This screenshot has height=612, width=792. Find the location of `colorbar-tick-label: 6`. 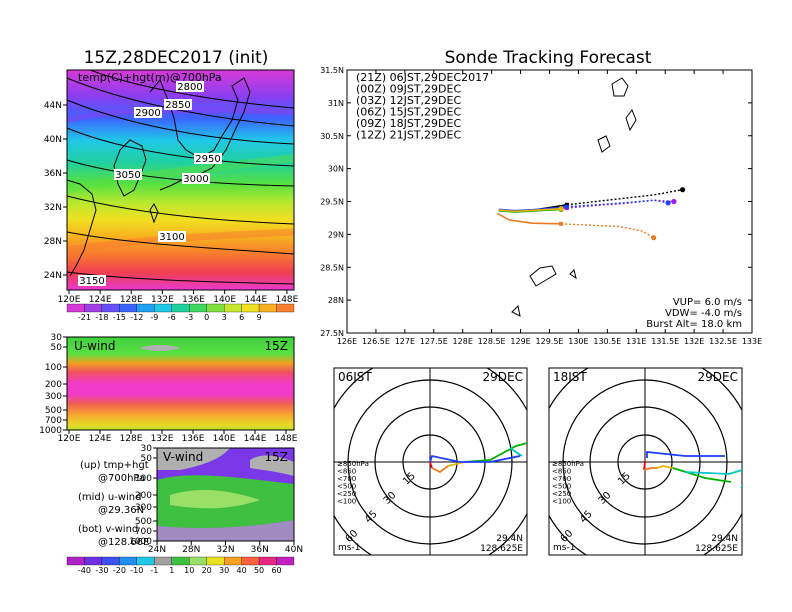

colorbar-tick-label: 6 is located at coordinates (241, 317).